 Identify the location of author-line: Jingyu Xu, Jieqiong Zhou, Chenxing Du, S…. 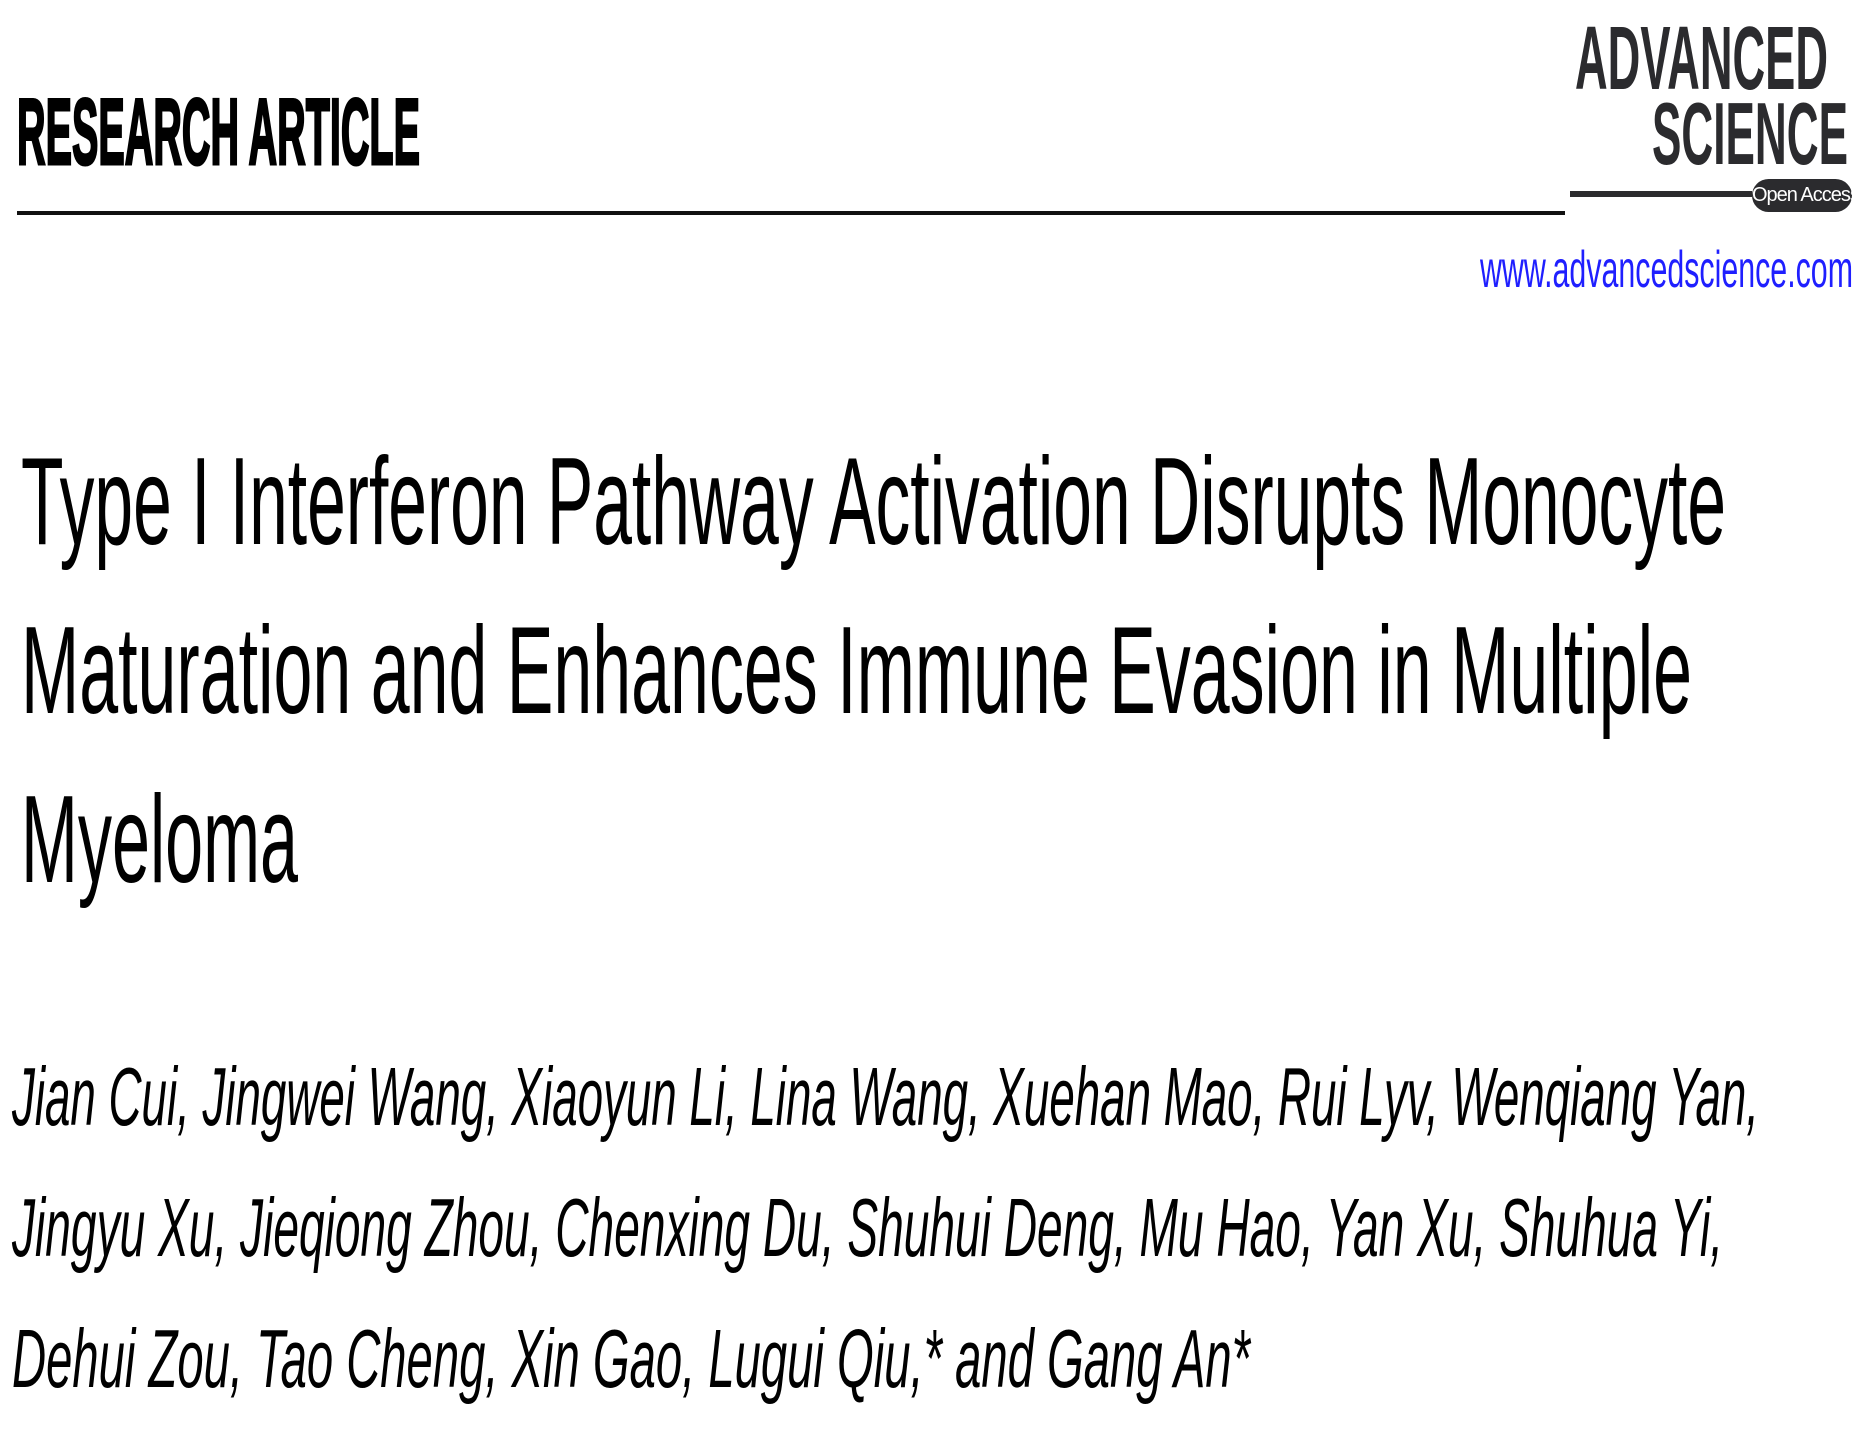
(868, 1227).